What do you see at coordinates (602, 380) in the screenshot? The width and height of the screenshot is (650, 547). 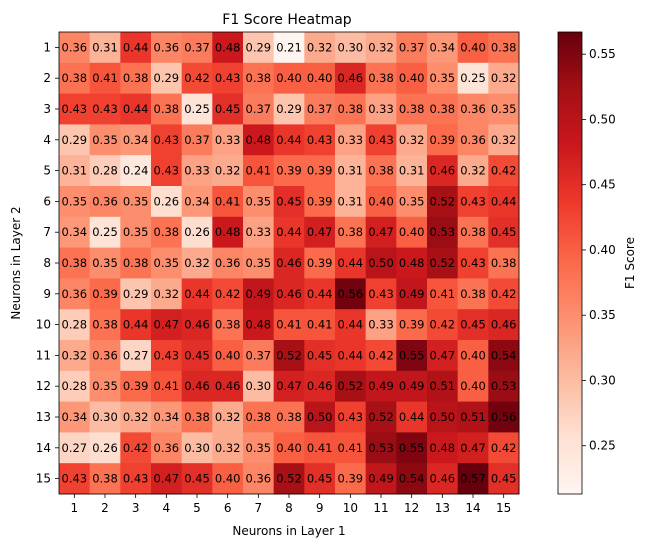 I see `colorbar-tick-label: 0.30` at bounding box center [602, 380].